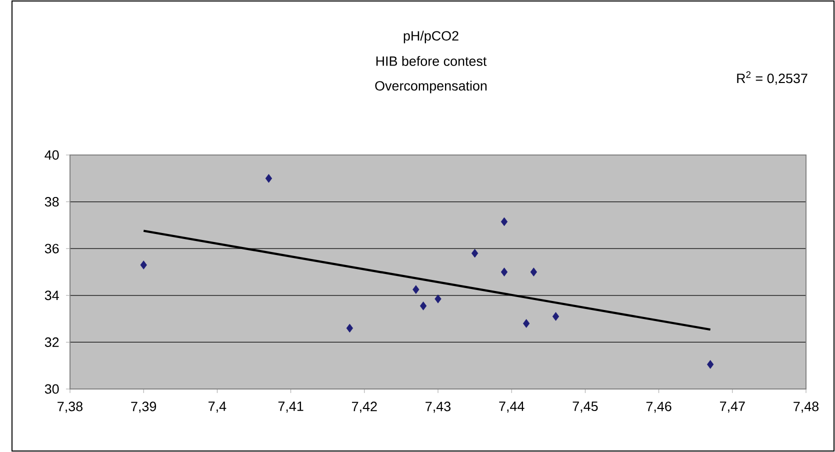 This screenshot has width=835, height=452. I want to click on y-tick-label: 30, so click(51, 389).